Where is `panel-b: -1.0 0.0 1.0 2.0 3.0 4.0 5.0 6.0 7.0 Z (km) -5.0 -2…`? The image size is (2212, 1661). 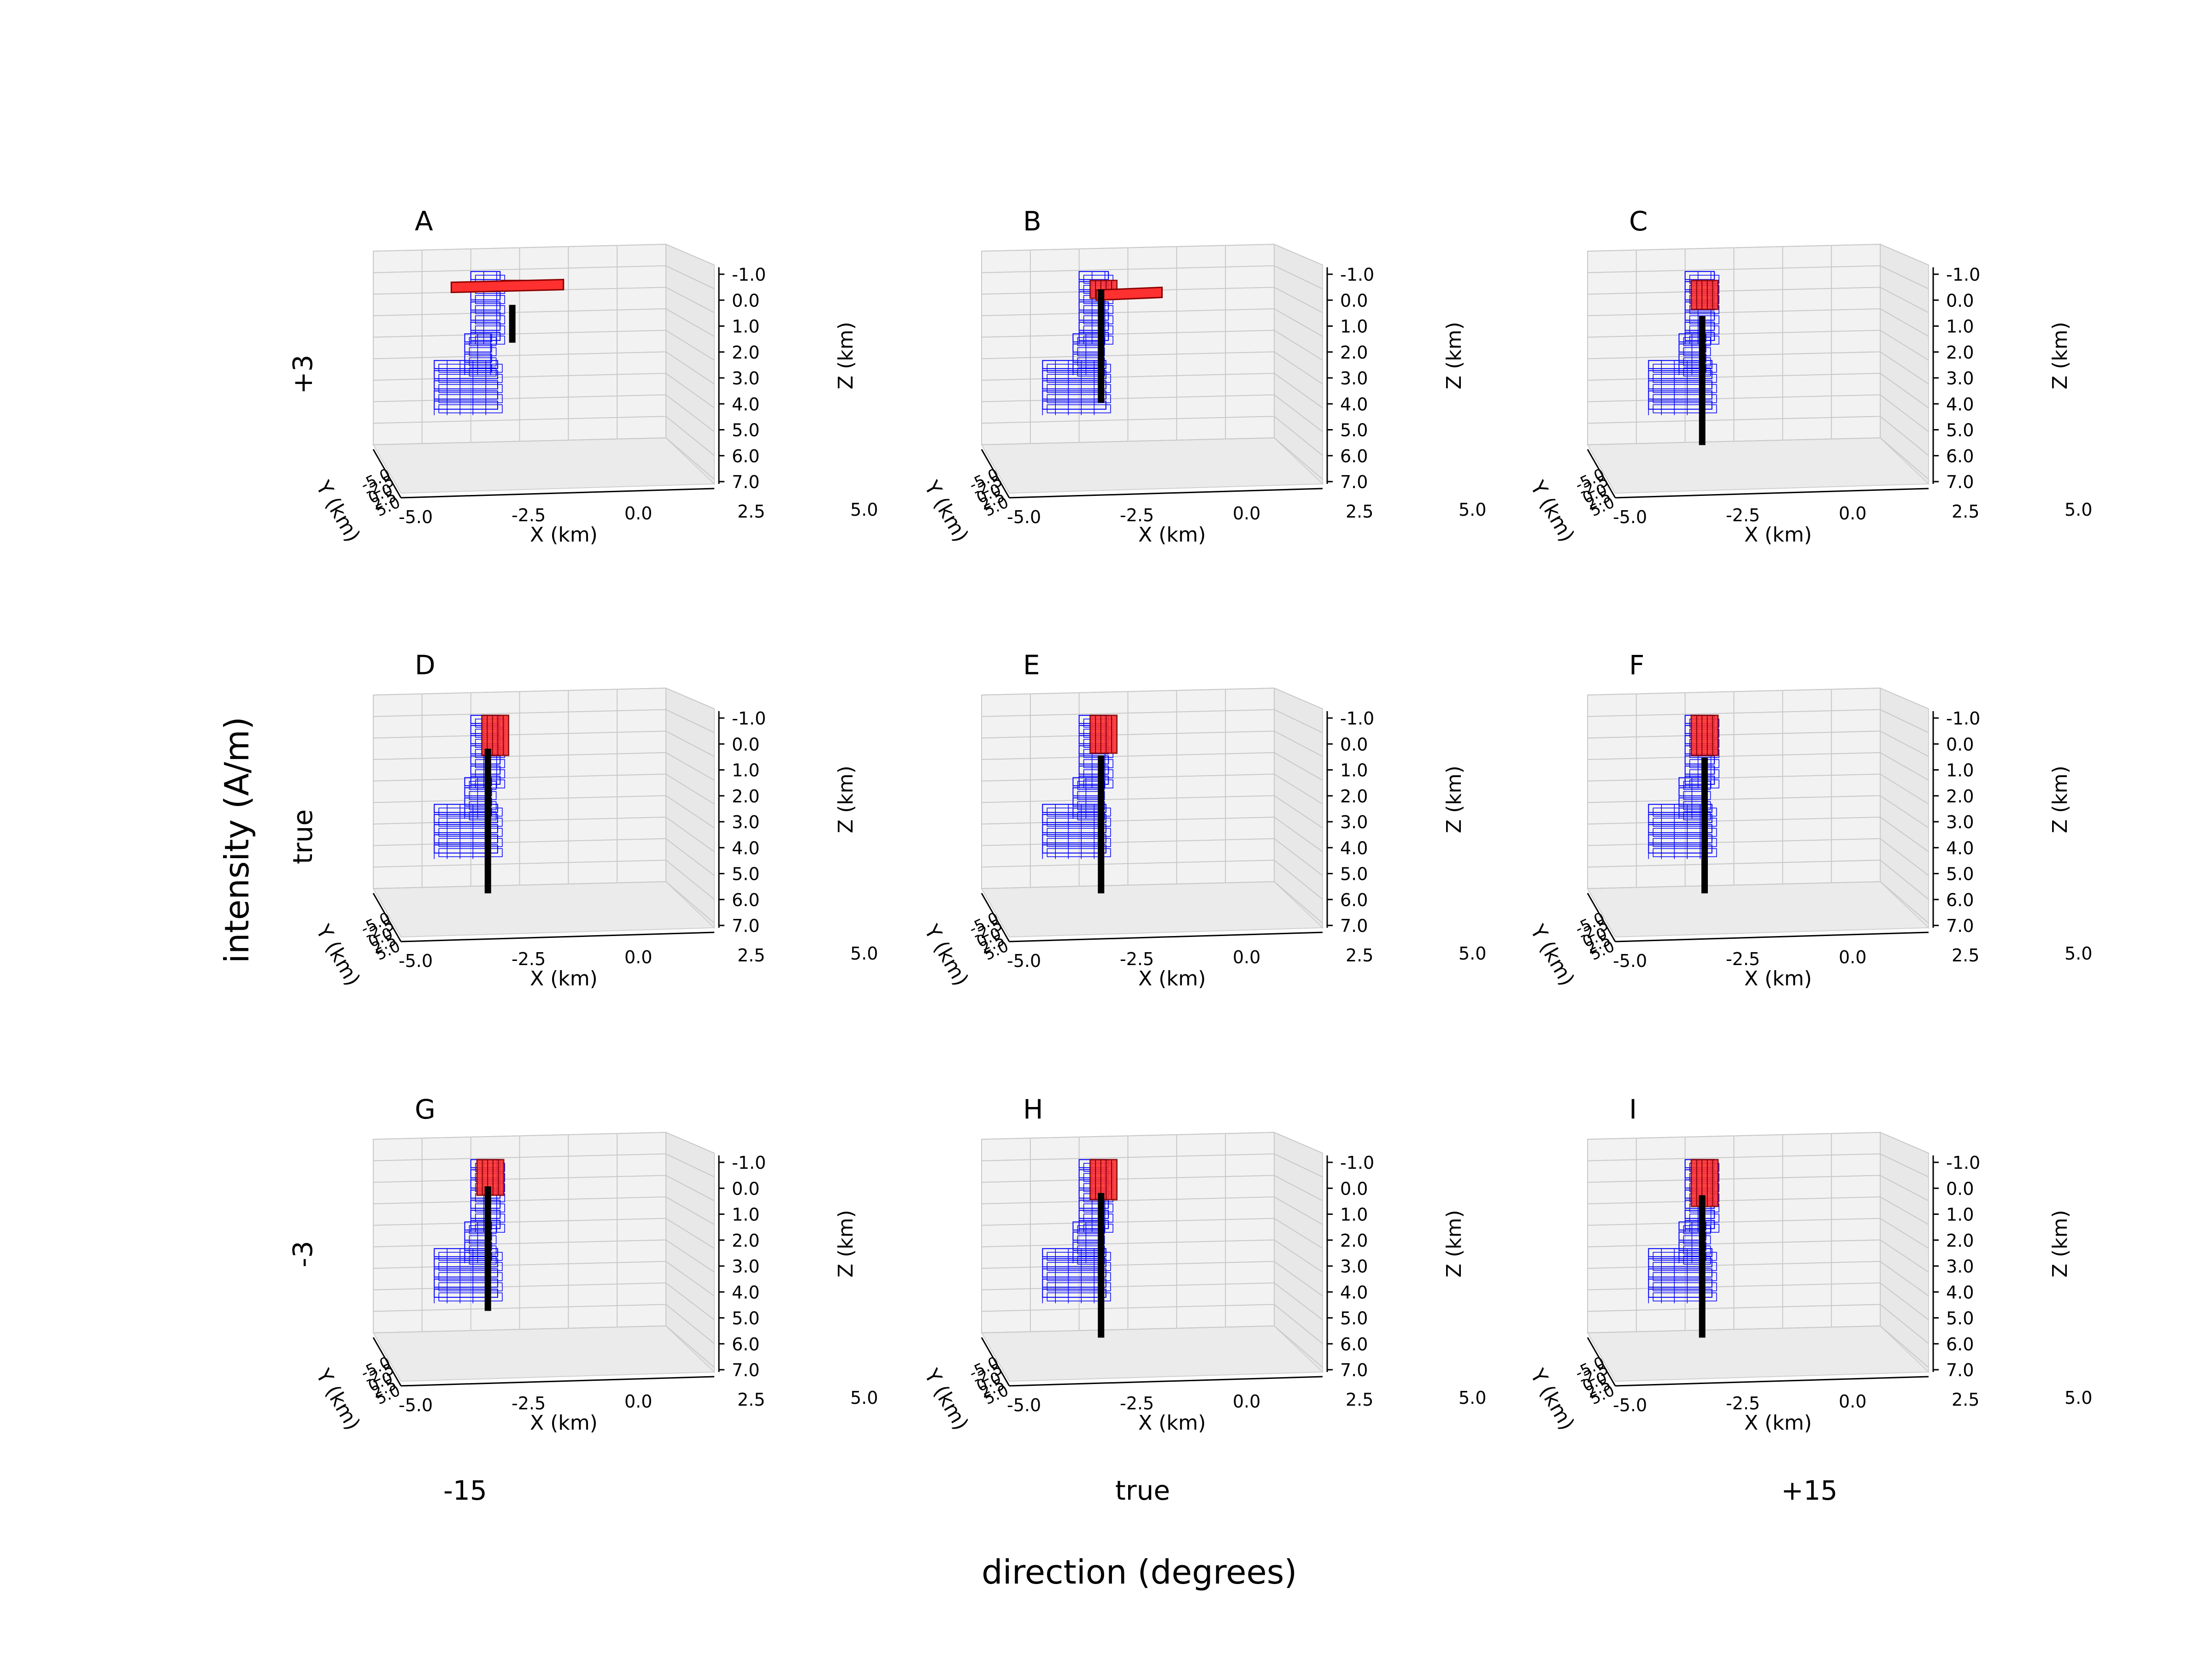
panel-b: -1.0 0.0 1.0 2.0 3.0 4.0 5.0 6.0 7.0 Z (km) -5.0 -2… is located at coordinates (1202, 376).